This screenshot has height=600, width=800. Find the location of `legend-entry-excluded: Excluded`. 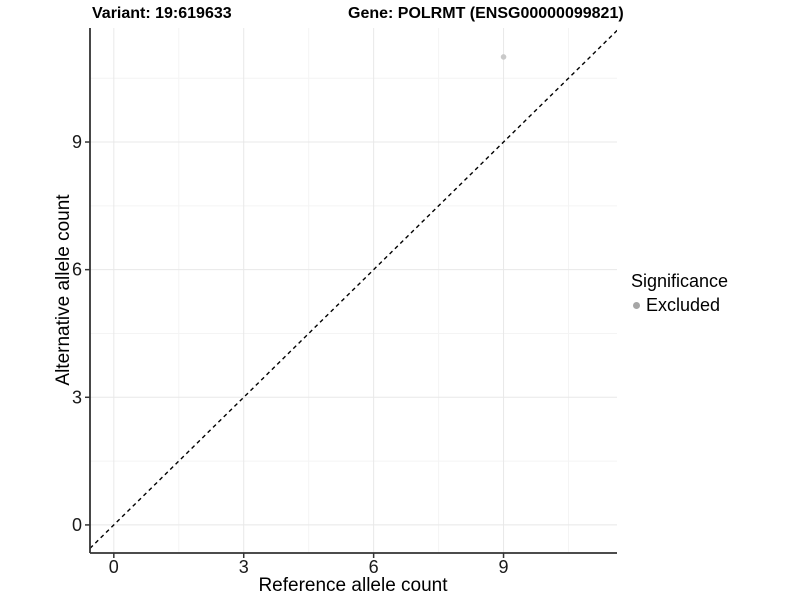

legend-entry-excluded: Excluded is located at coordinates (680, 305).